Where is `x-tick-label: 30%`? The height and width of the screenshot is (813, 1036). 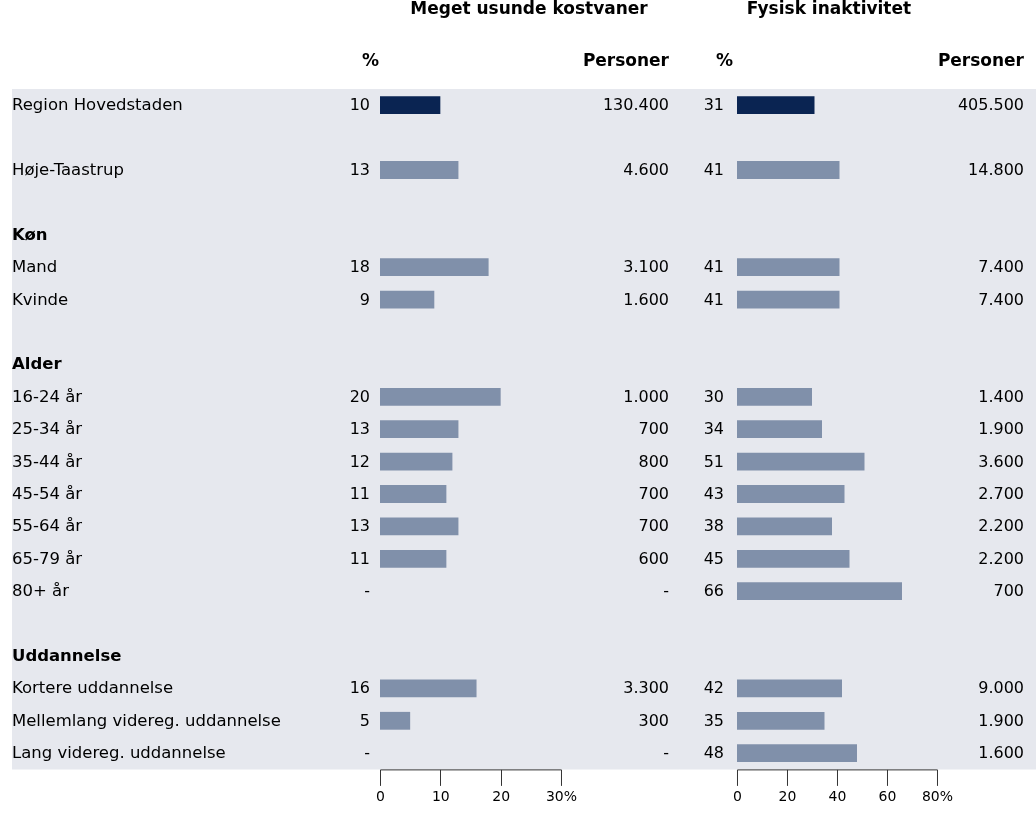 x-tick-label: 30% is located at coordinates (561, 795).